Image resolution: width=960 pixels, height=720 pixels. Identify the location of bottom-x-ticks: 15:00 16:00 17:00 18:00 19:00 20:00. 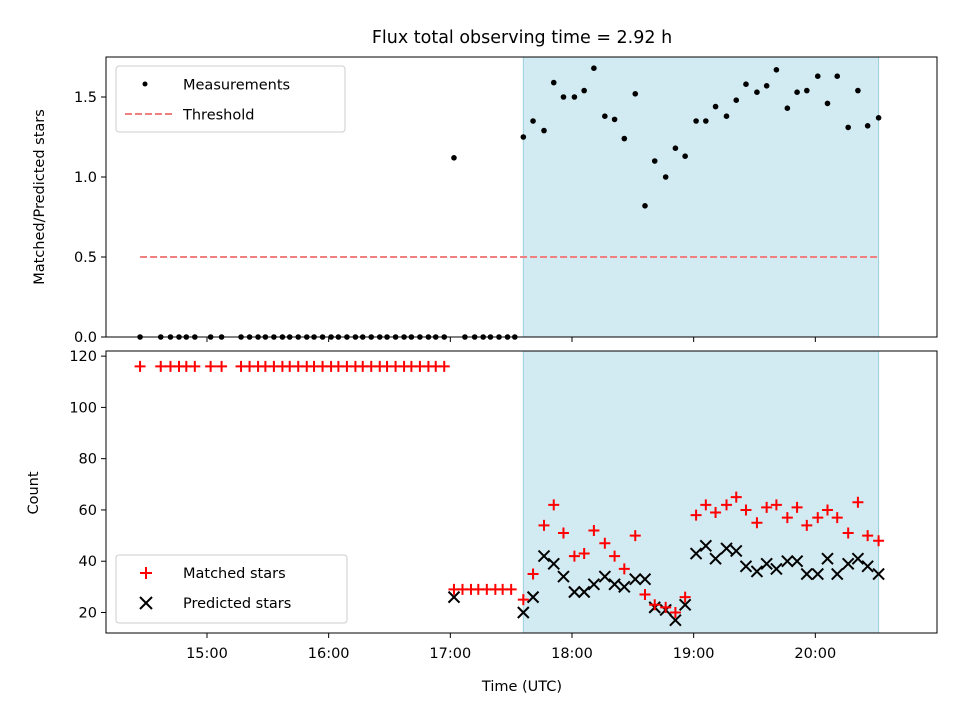
(511, 647).